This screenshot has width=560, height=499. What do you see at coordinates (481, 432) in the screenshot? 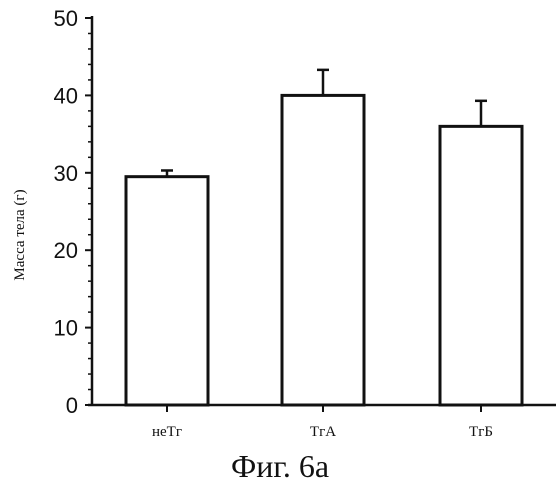
I see `x-tick-label: ТгБ` at bounding box center [481, 432].